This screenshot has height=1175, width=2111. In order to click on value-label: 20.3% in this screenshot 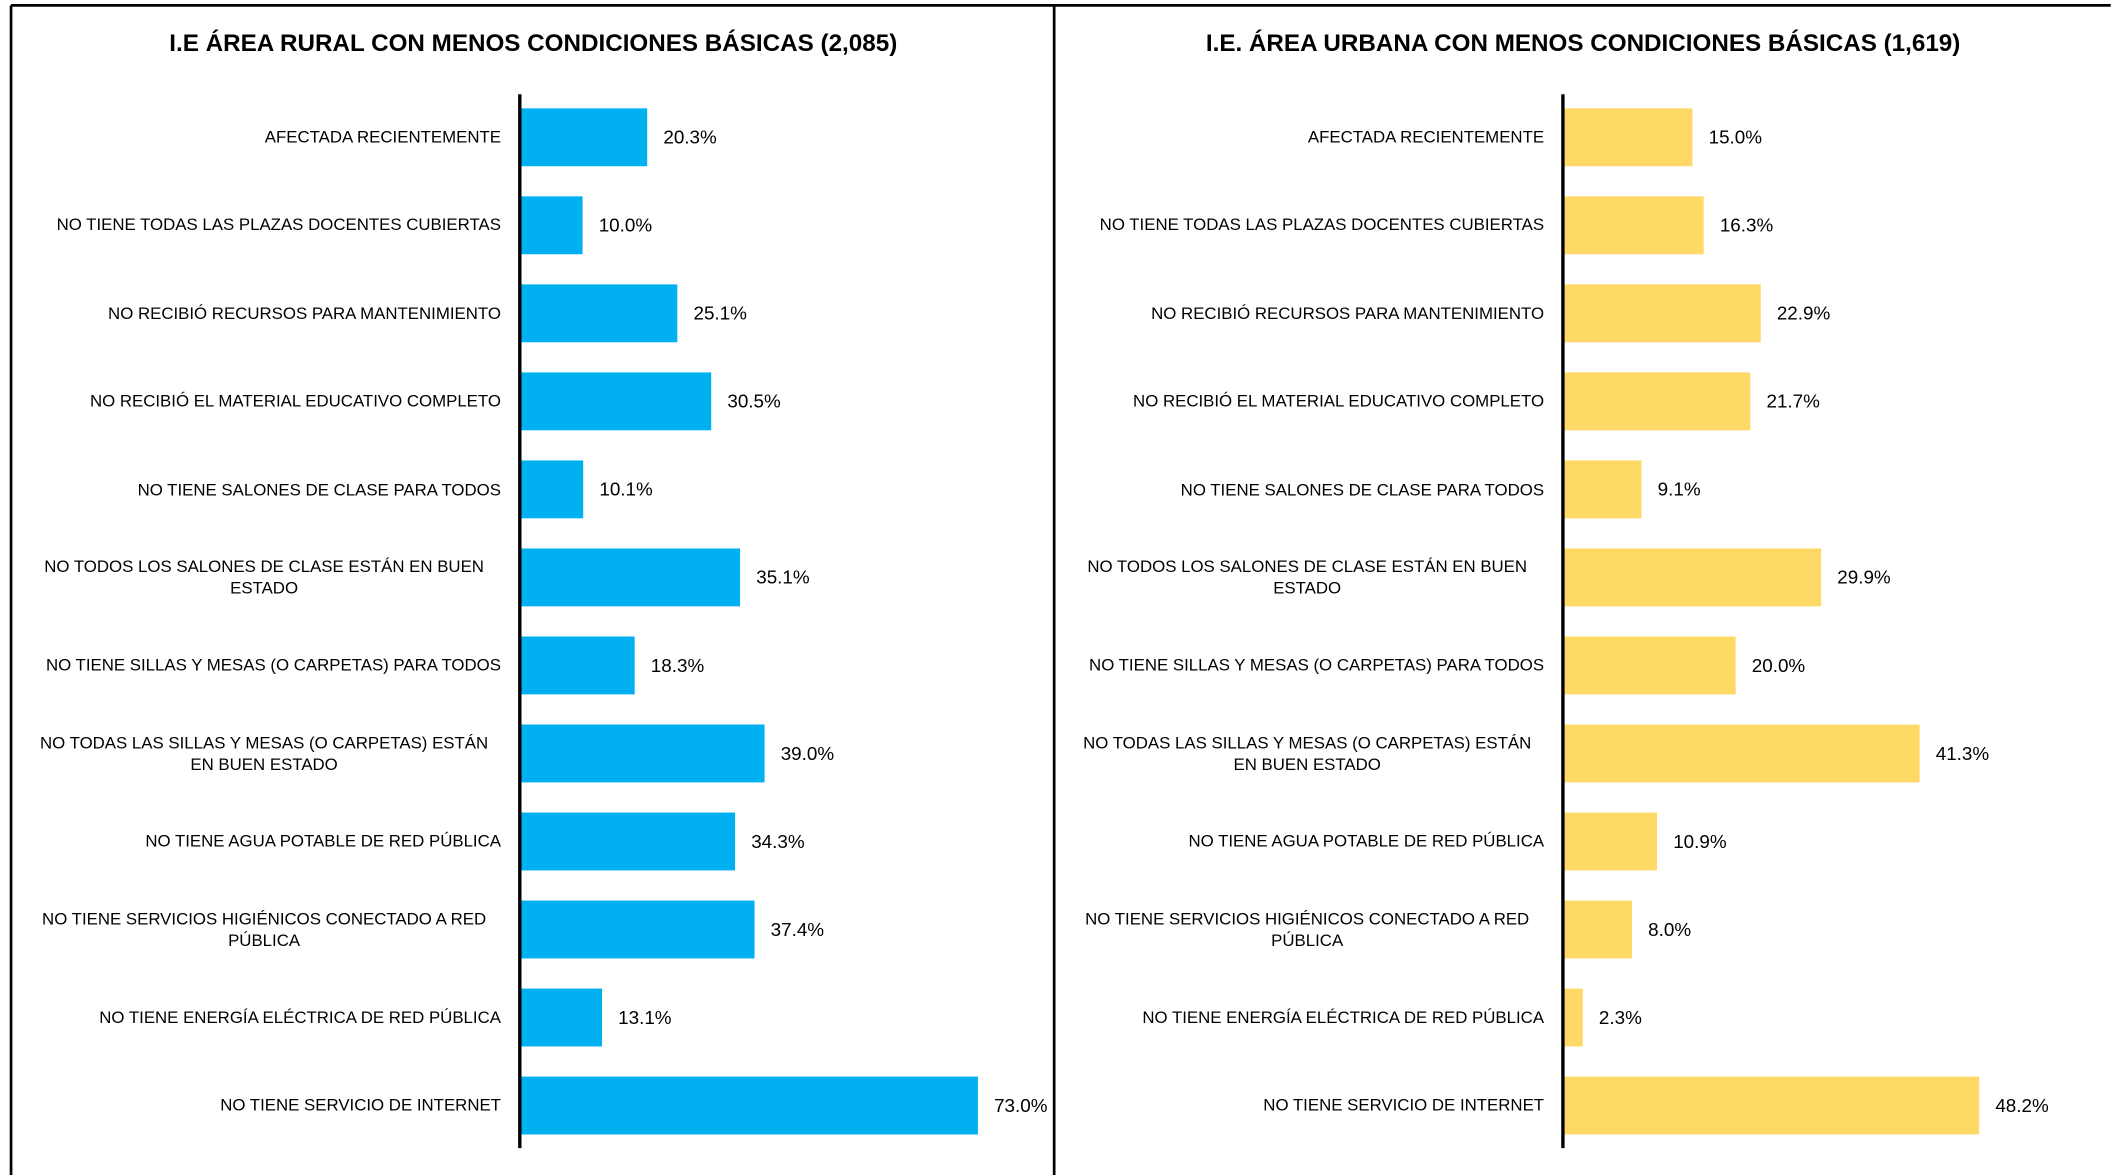, I will do `click(690, 137)`.